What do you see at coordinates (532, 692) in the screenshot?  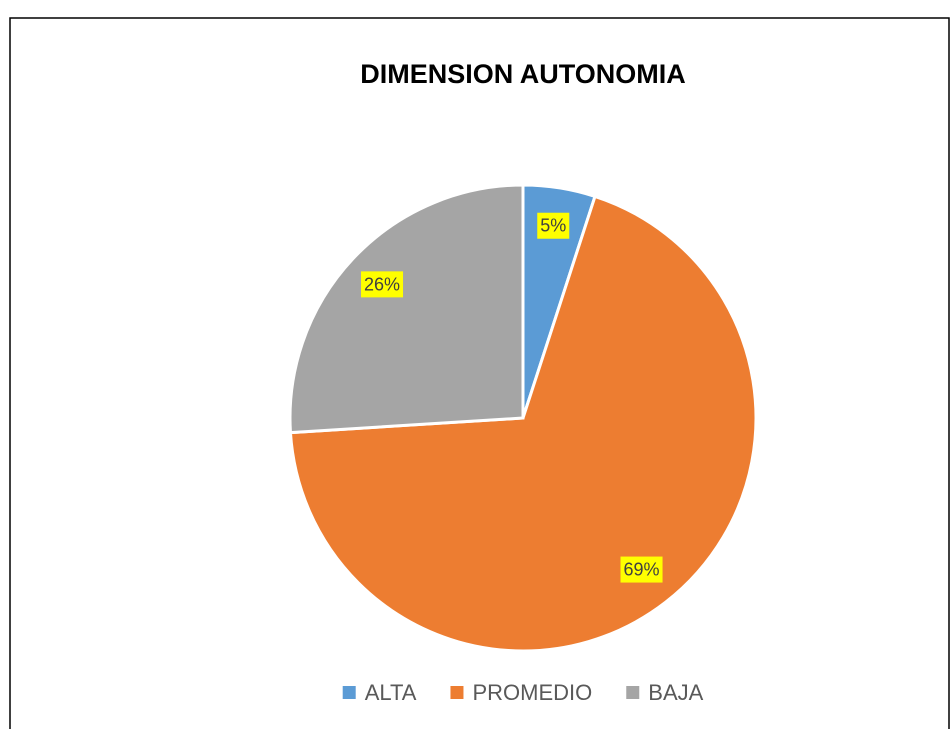 I see `legend-label: PROMEDIO` at bounding box center [532, 692].